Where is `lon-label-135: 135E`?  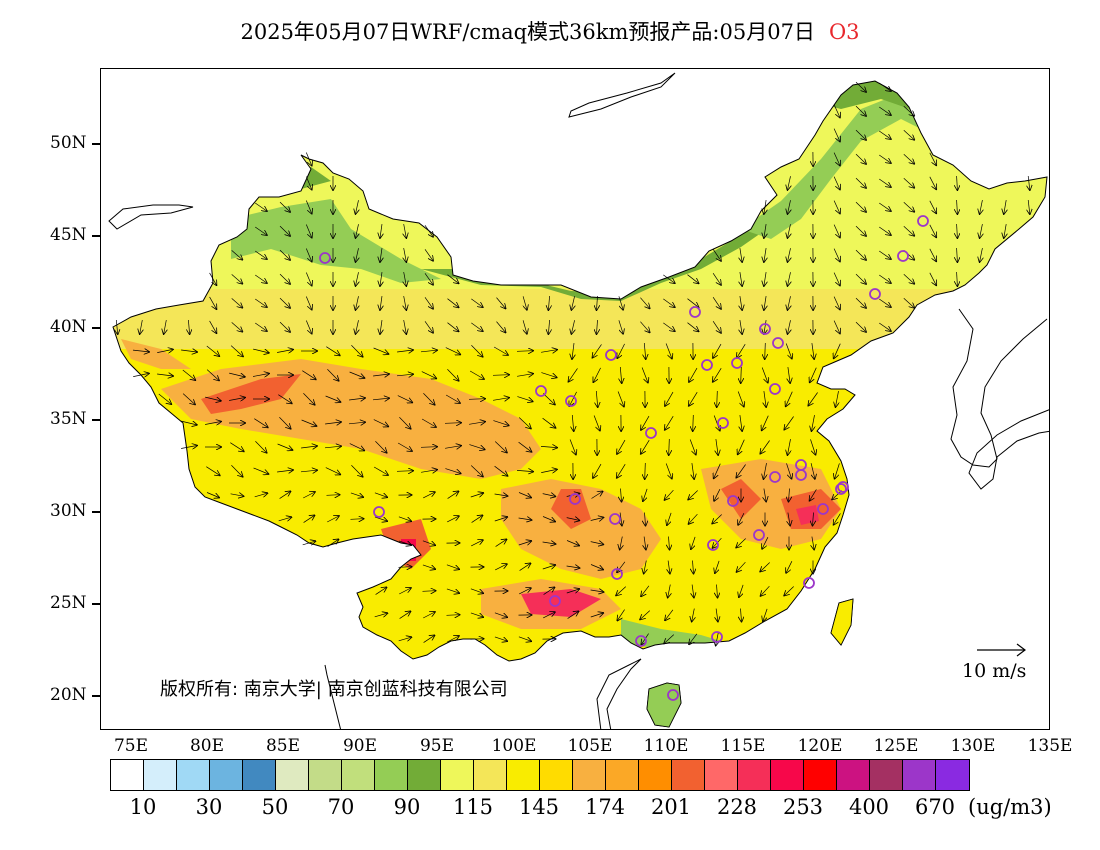 lon-label-135: 135E is located at coordinates (1050, 746).